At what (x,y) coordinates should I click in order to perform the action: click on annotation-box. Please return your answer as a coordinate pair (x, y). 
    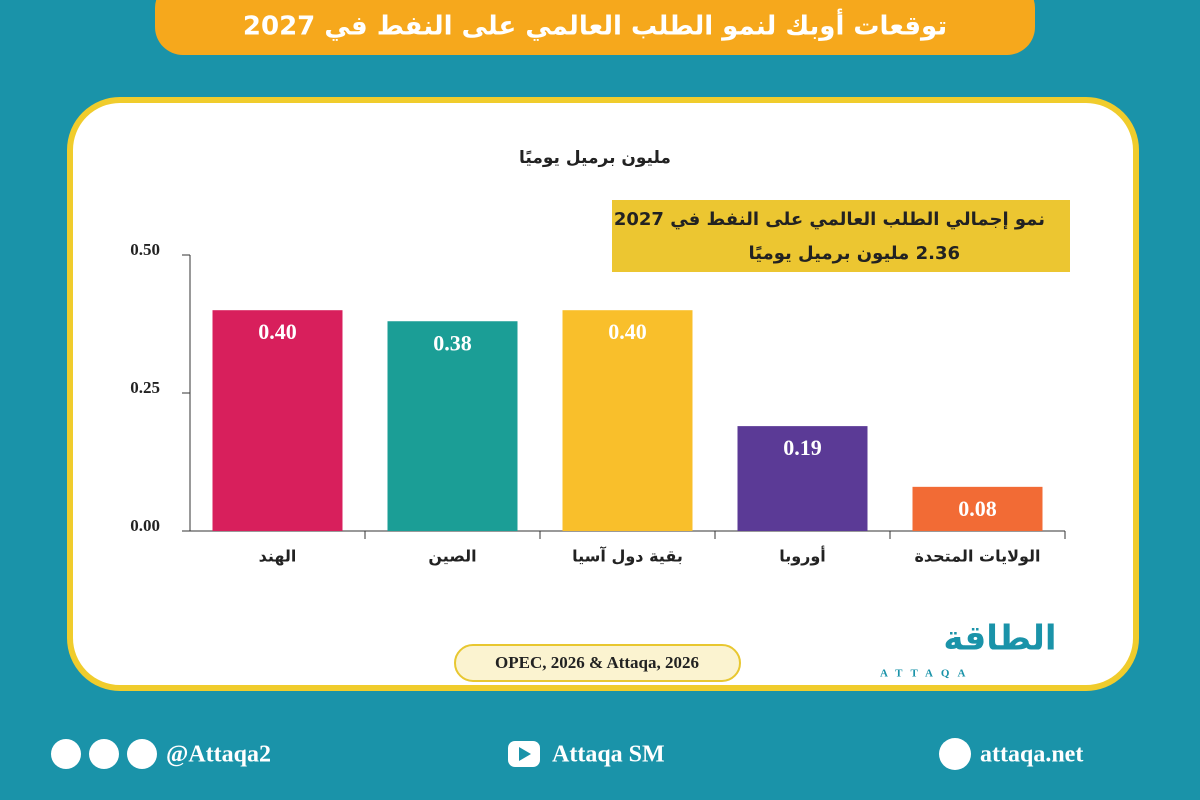
    Looking at the image, I should click on (841, 236).